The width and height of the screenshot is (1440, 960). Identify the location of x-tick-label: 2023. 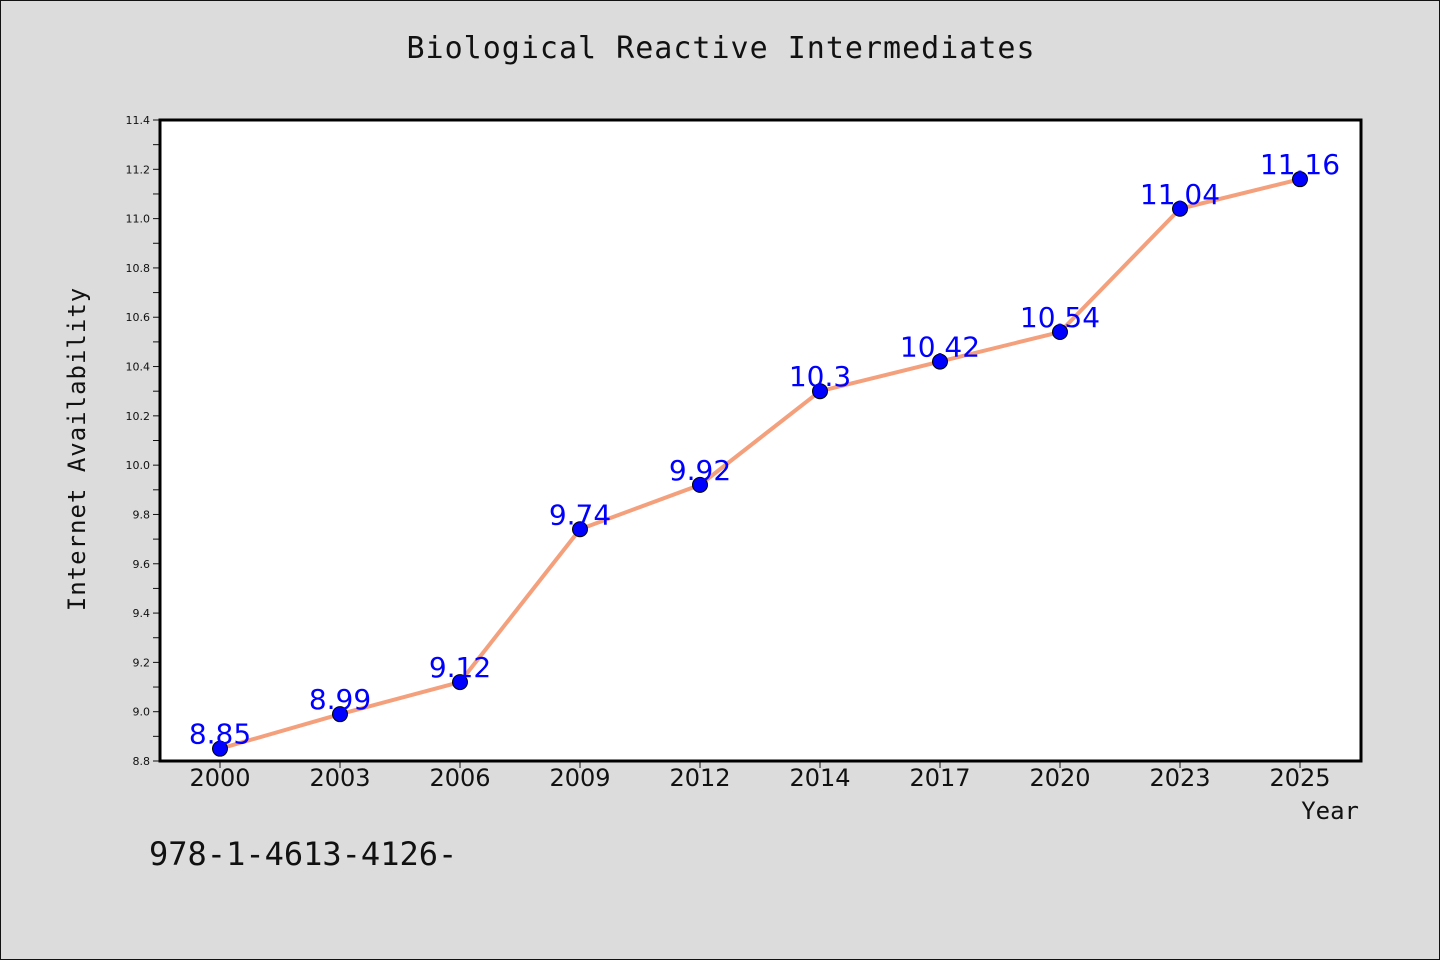
(1179, 778).